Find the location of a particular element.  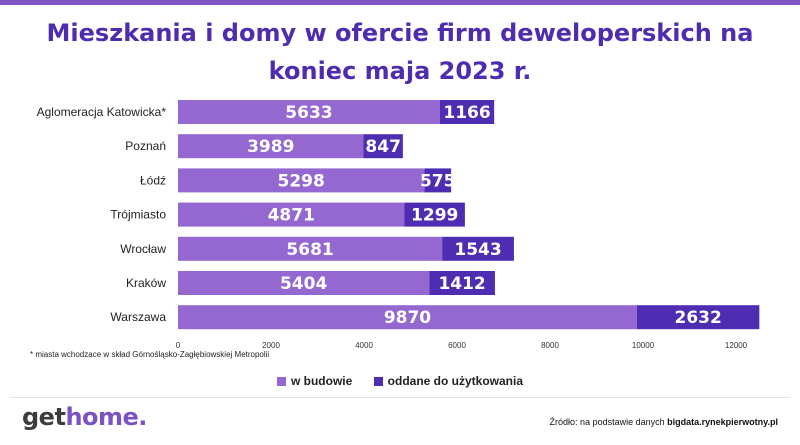

legend-label-w-budowie: w budowie is located at coordinates (321, 381).